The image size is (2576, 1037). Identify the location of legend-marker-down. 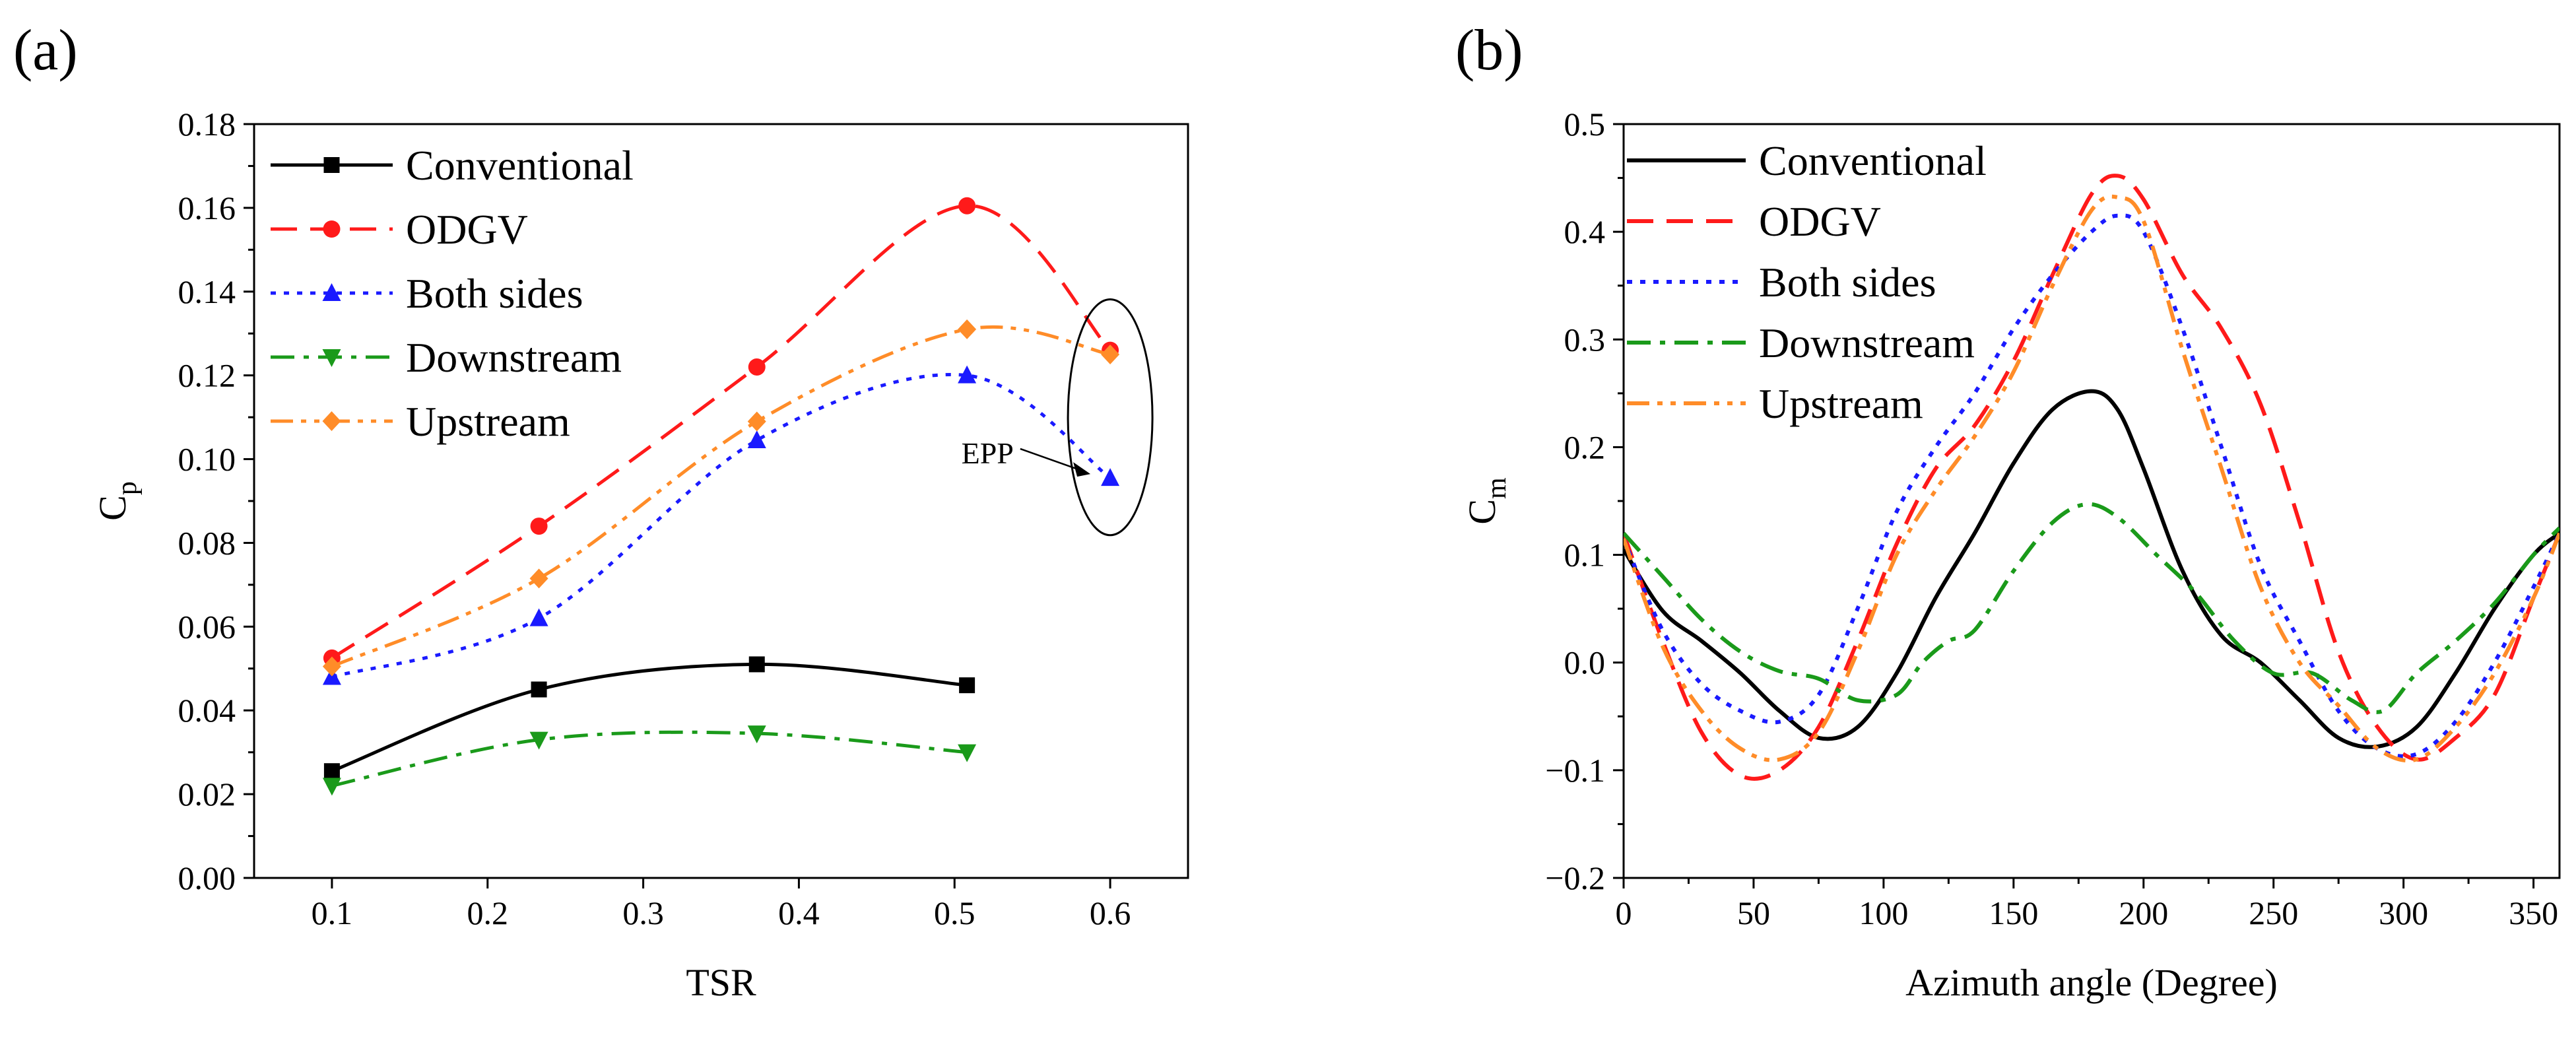
(331, 358).